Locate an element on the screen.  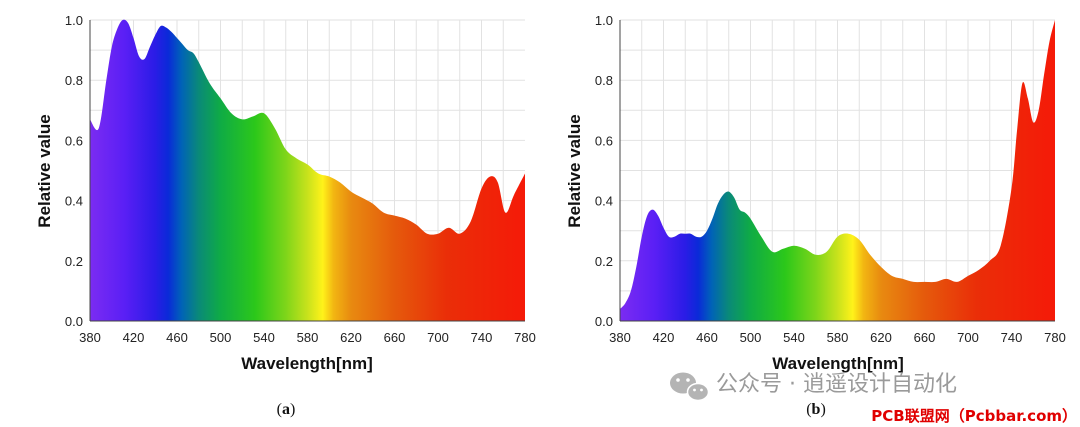
y-axis-title-b: Relative value is located at coordinates (574, 170).